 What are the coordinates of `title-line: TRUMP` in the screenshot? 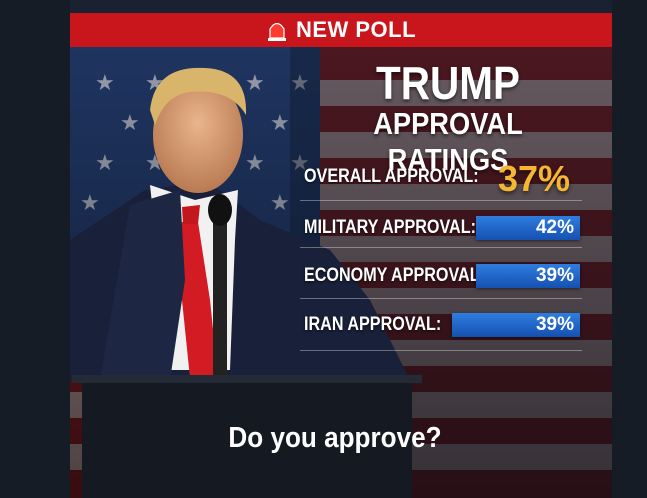 It's located at (448, 83).